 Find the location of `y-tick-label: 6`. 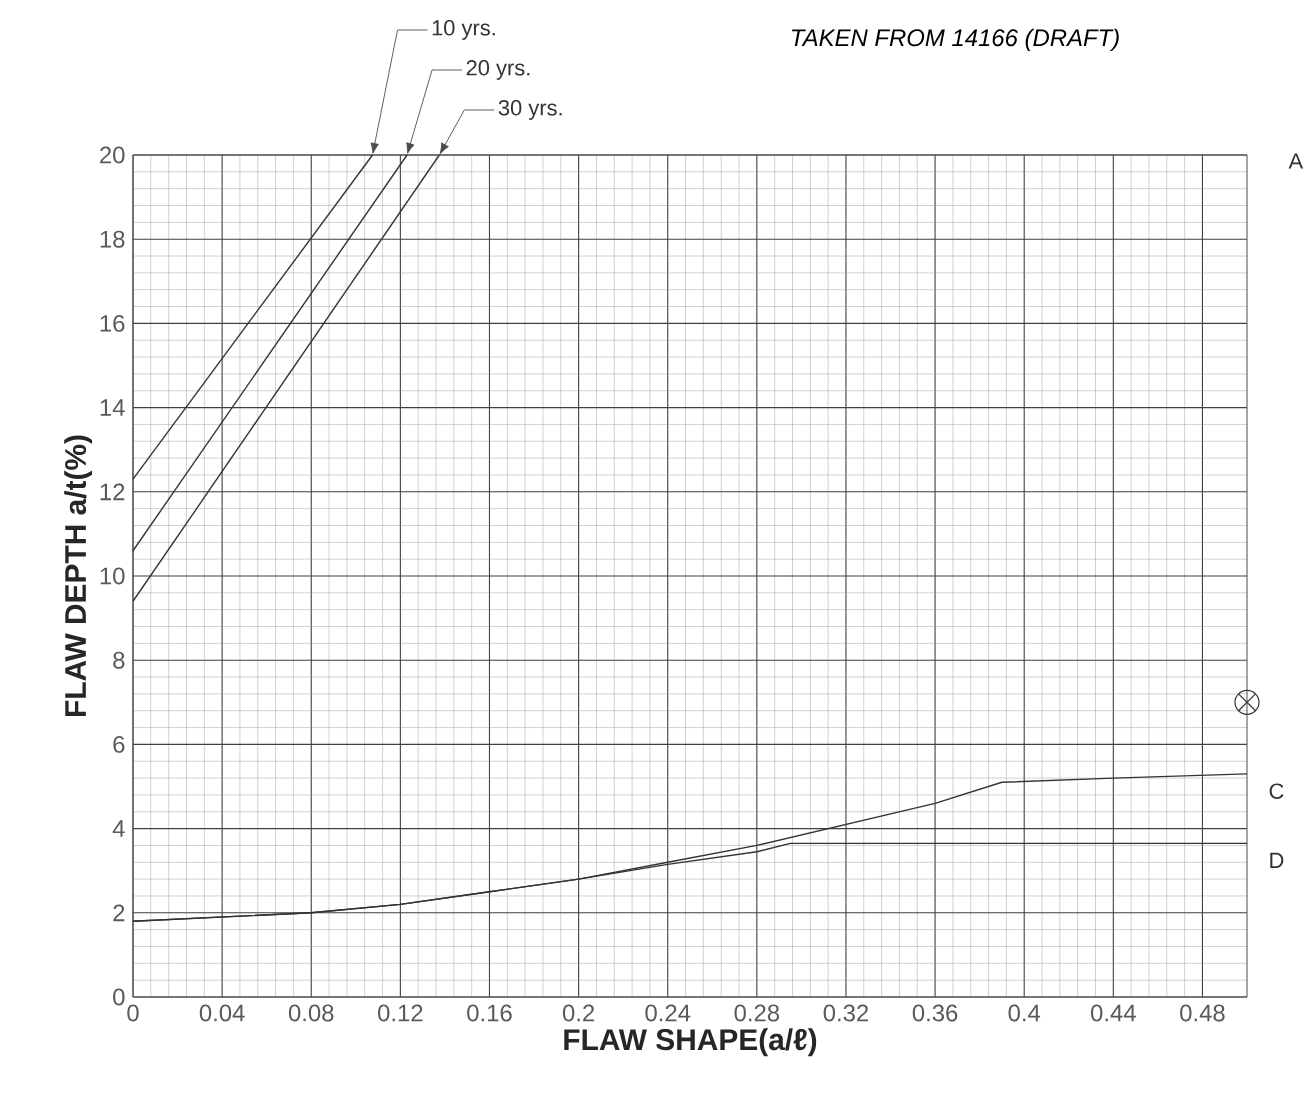

y-tick-label: 6 is located at coordinates (119, 744).